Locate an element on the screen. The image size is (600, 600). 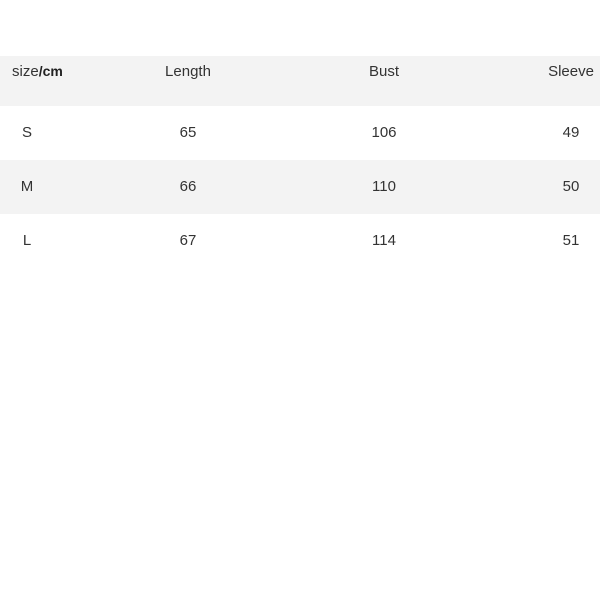
length-cell: 65 is located at coordinates (188, 132).